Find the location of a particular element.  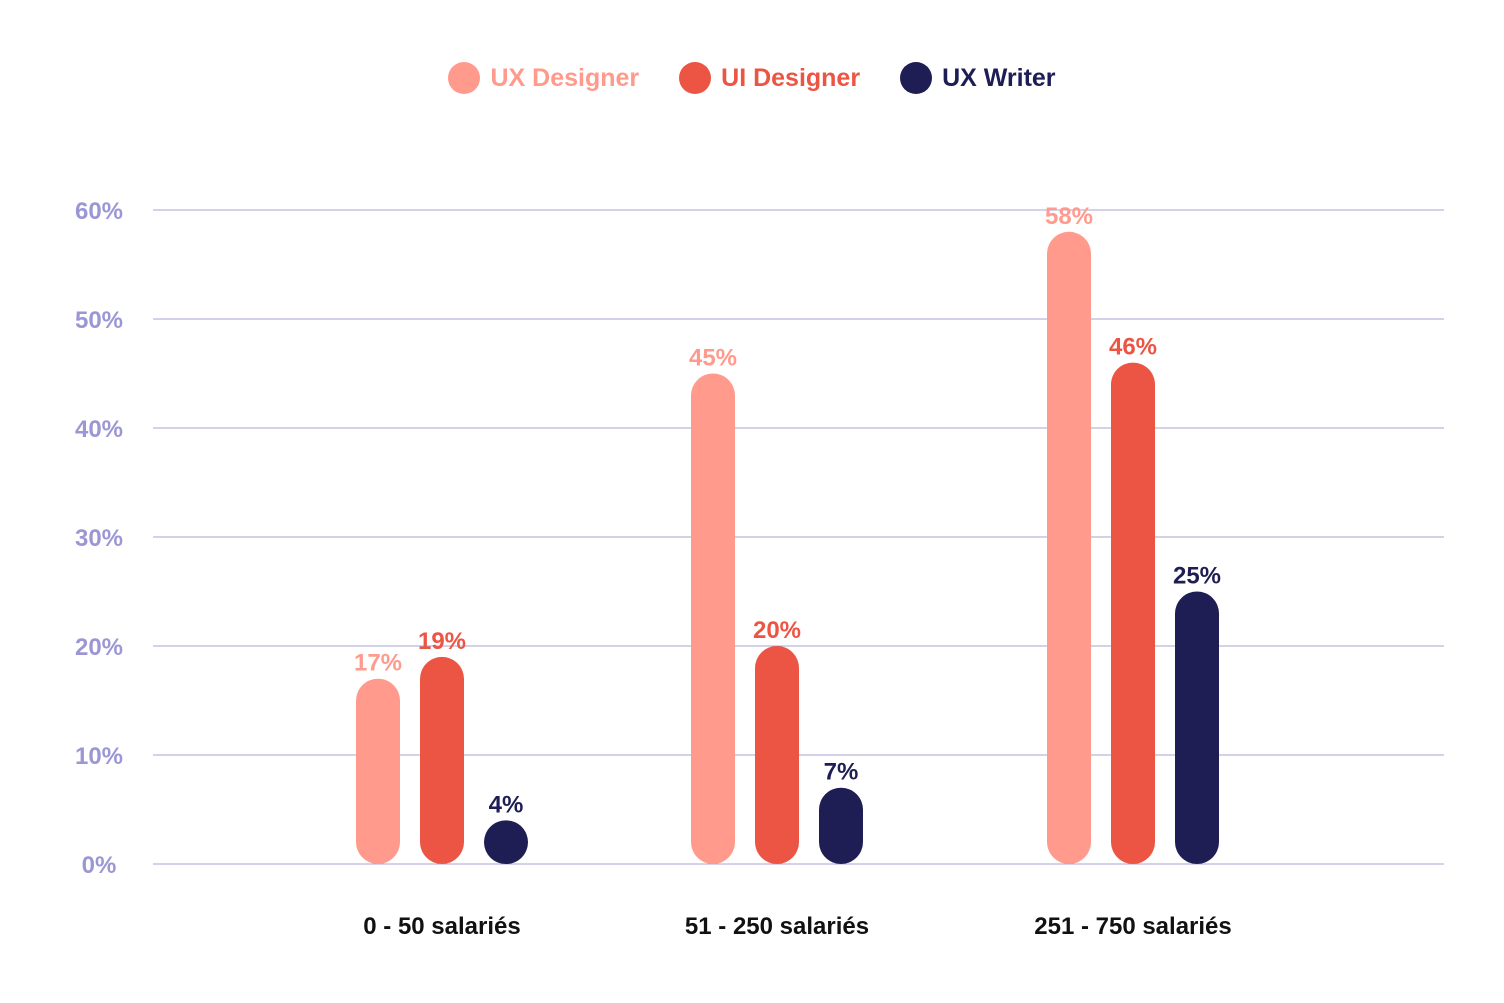

legend-item-ui-designer: UI Designer is located at coordinates (769, 78).